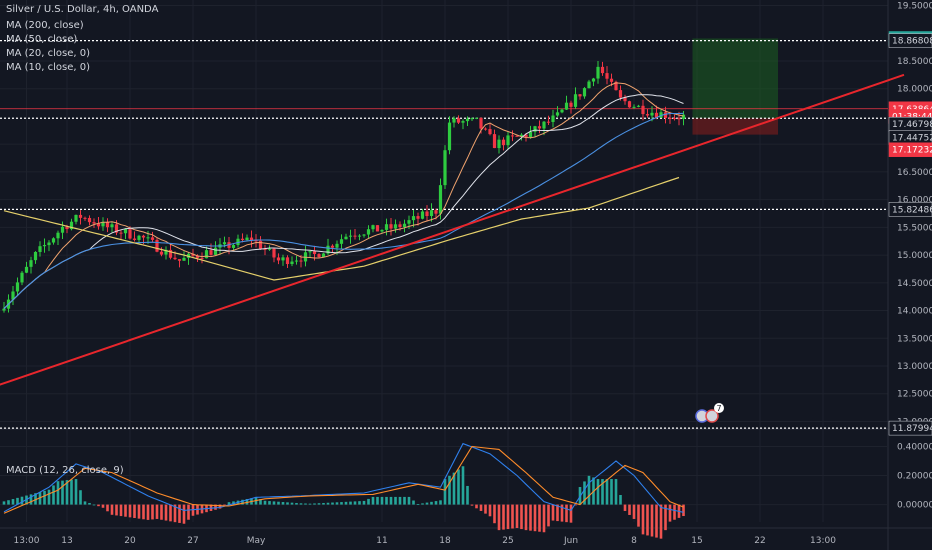 The height and width of the screenshot is (550, 932). What do you see at coordinates (48, 67) in the screenshot?
I see `ma10-legend: MA (10, close, 0)` at bounding box center [48, 67].